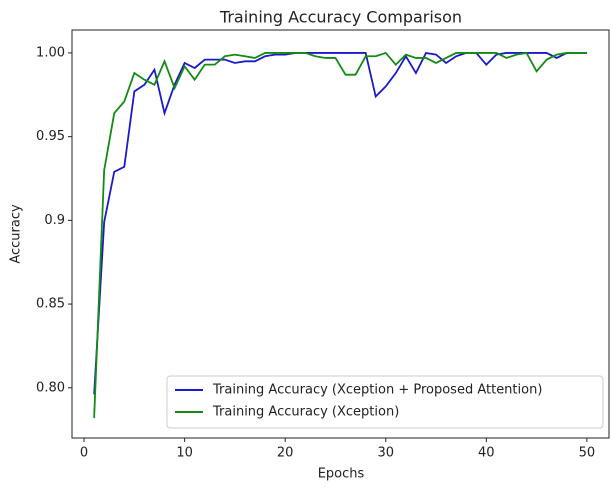 Image resolution: width=611 pixels, height=488 pixels. Describe the element at coordinates (50, 52) in the screenshot. I see `y-tick-label: 1.00` at that location.